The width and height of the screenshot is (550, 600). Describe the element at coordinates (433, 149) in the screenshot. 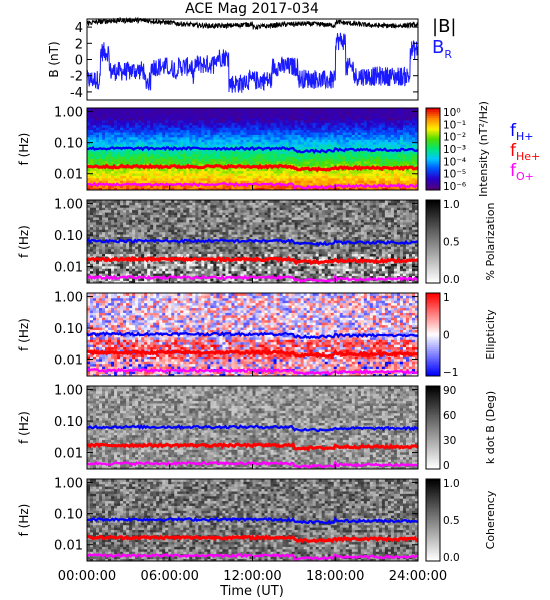

I see `colorbar-intensity` at that location.